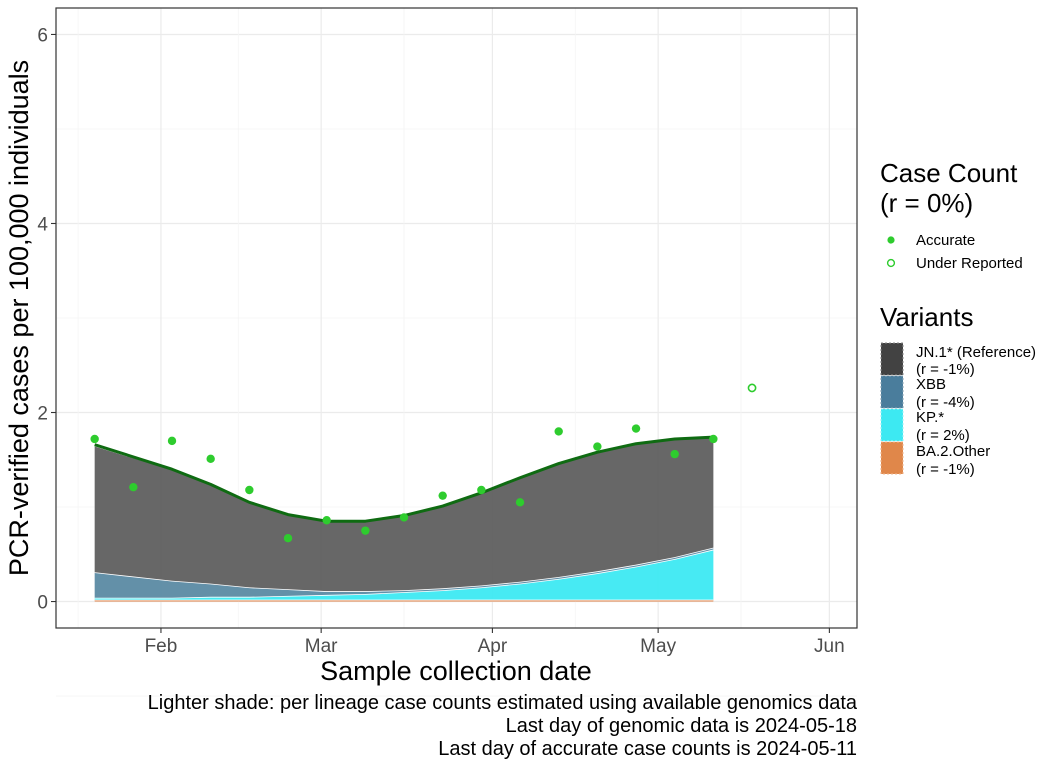  What do you see at coordinates (945, 402) in the screenshot?
I see `xbb-legend-rate: (r = -4%)` at bounding box center [945, 402].